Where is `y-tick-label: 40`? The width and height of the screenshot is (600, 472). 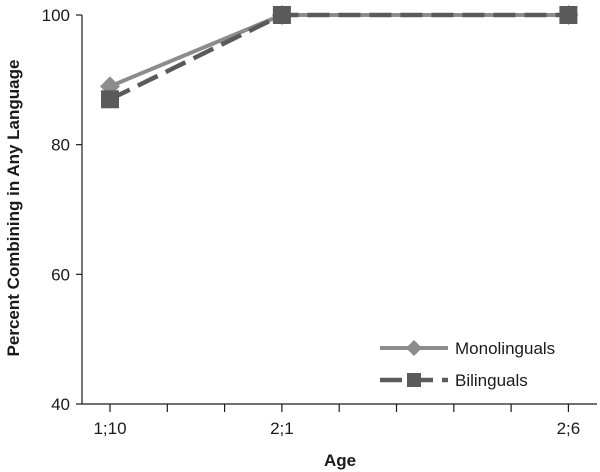 y-tick-label: 40 is located at coordinates (60, 404).